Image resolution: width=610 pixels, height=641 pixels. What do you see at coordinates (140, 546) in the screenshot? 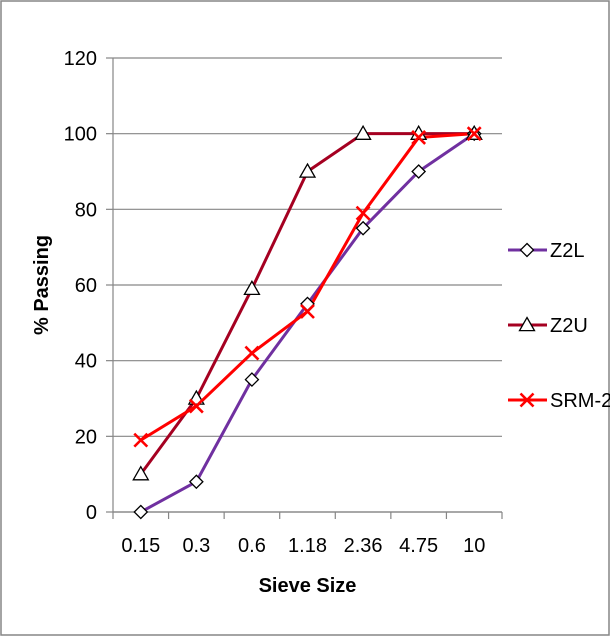
I see `x-tick-label: 0.15` at bounding box center [140, 546].